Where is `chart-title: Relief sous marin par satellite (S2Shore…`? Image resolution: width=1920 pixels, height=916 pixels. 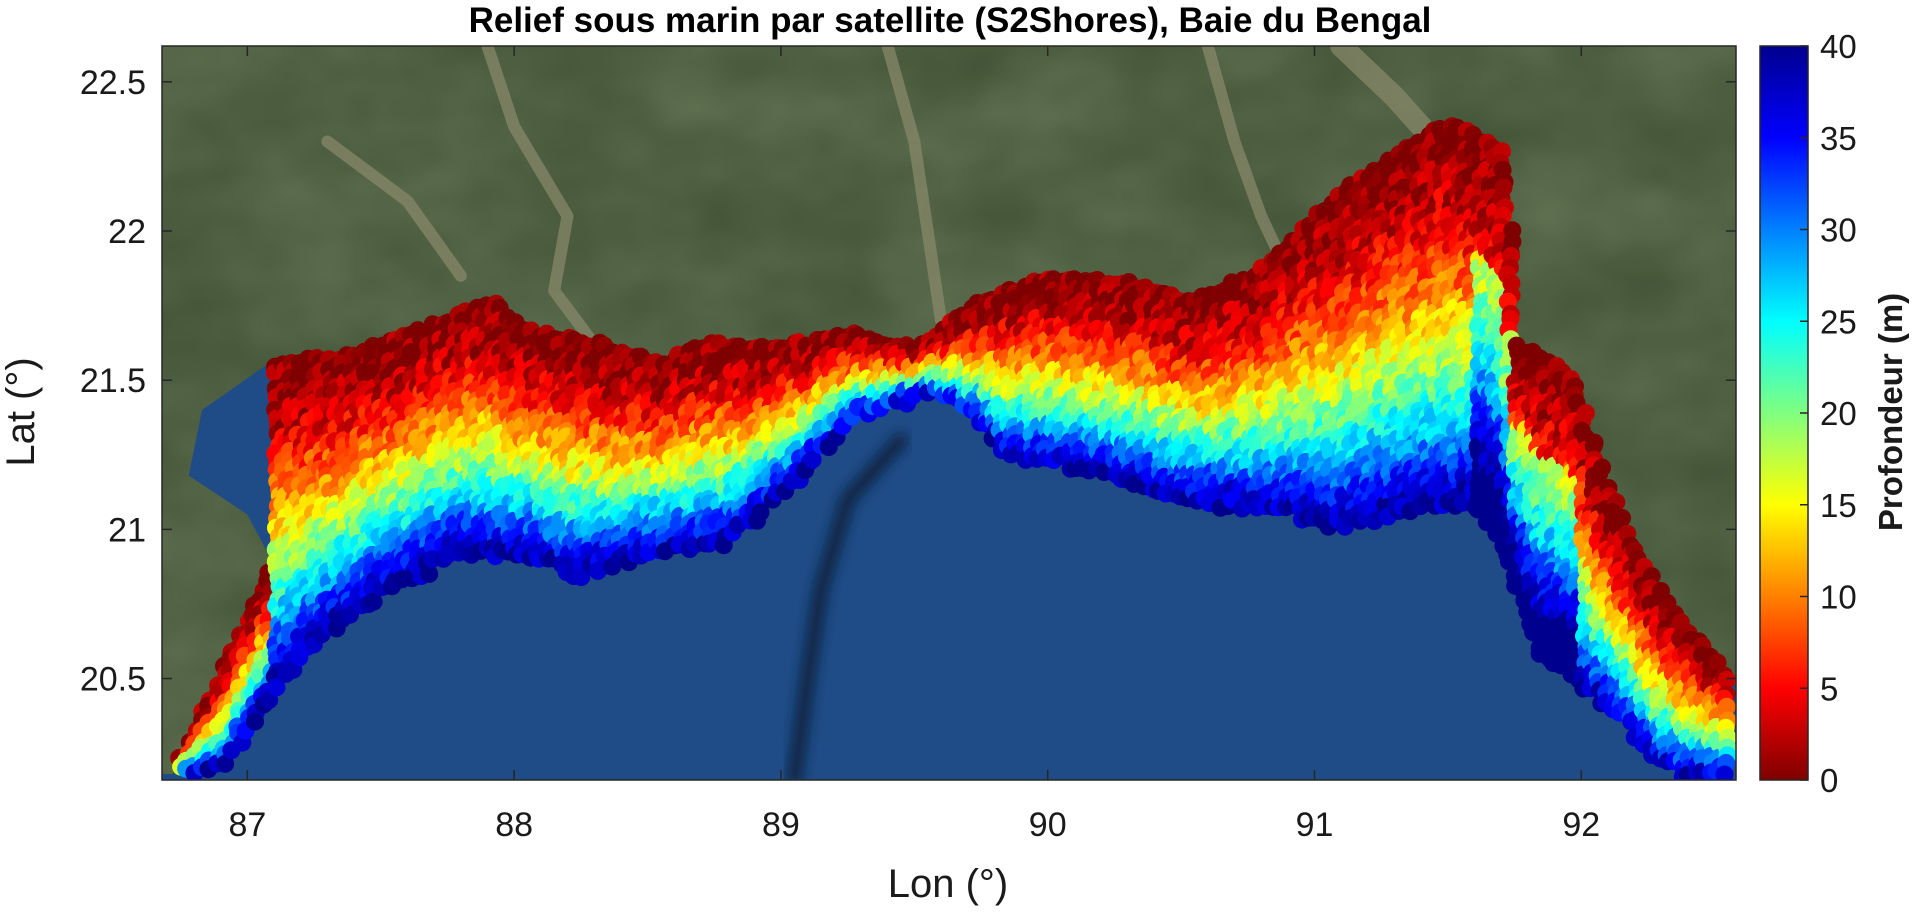 chart-title: Relief sous marin par satellite (S2Shore… is located at coordinates (950, 20).